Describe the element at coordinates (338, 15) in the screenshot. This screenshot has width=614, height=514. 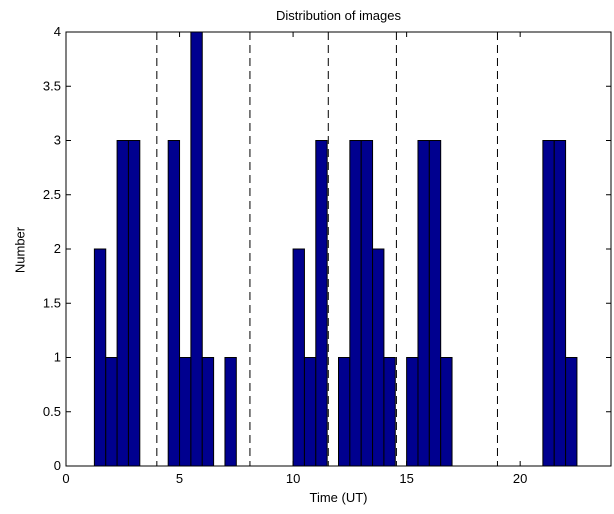
I see `chart-title: Distribution of images` at that location.